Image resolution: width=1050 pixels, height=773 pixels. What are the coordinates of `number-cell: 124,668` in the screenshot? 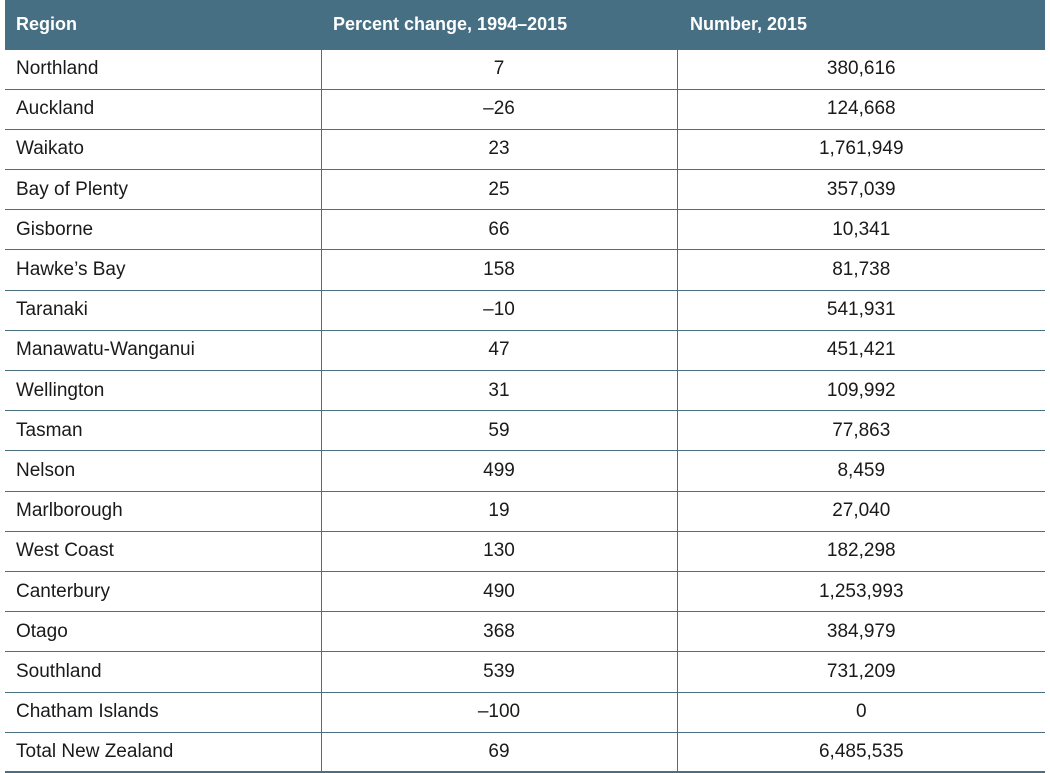 It's located at (860, 109).